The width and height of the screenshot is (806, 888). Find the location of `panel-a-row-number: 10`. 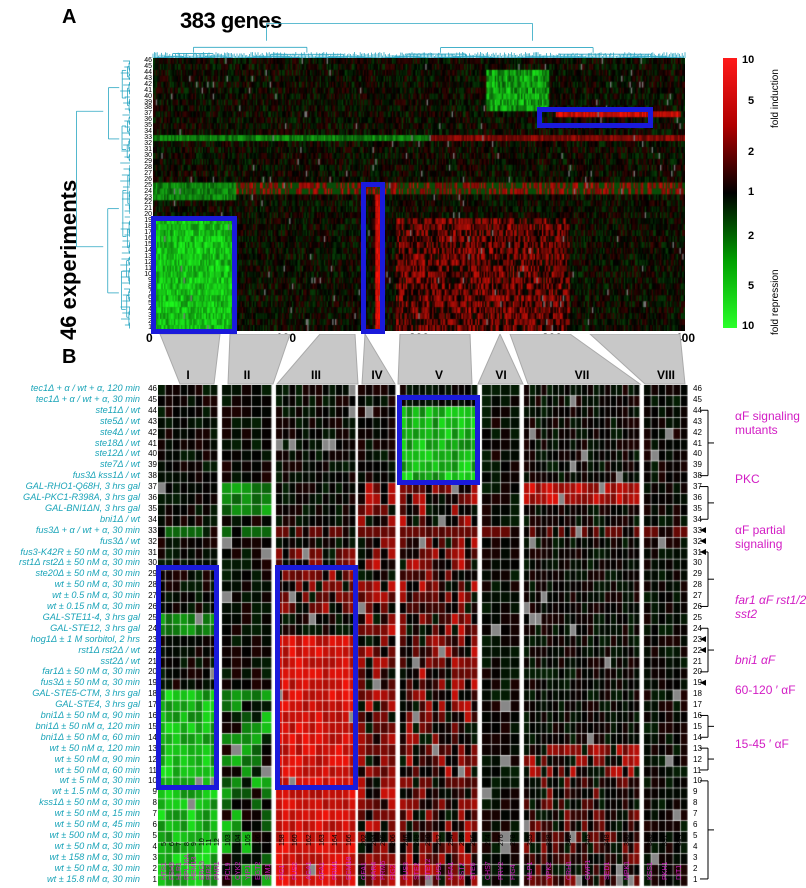

panel-a-row-number: 10 is located at coordinates (148, 274).